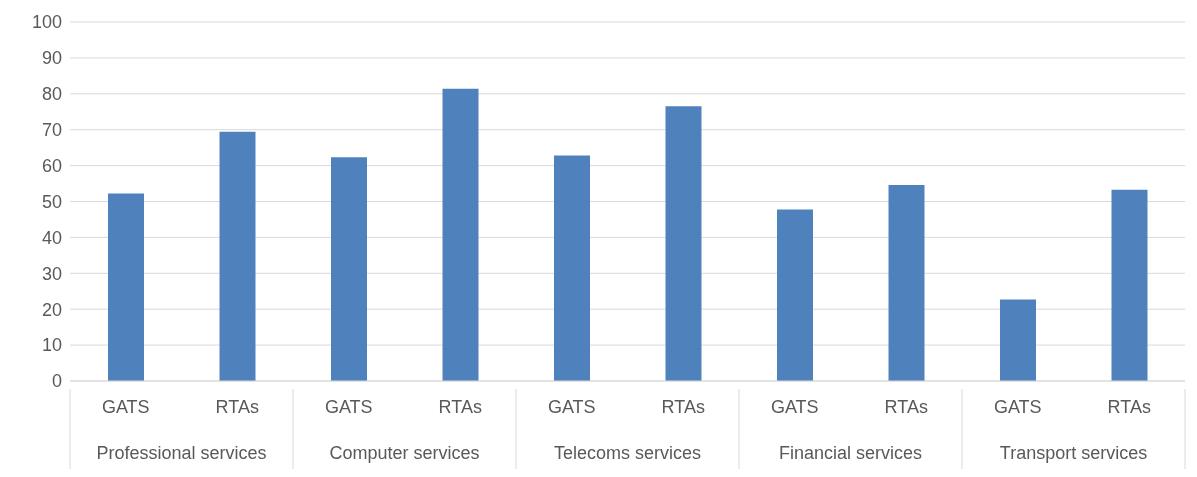  I want to click on y-tick-label: 100, so click(46, 22).